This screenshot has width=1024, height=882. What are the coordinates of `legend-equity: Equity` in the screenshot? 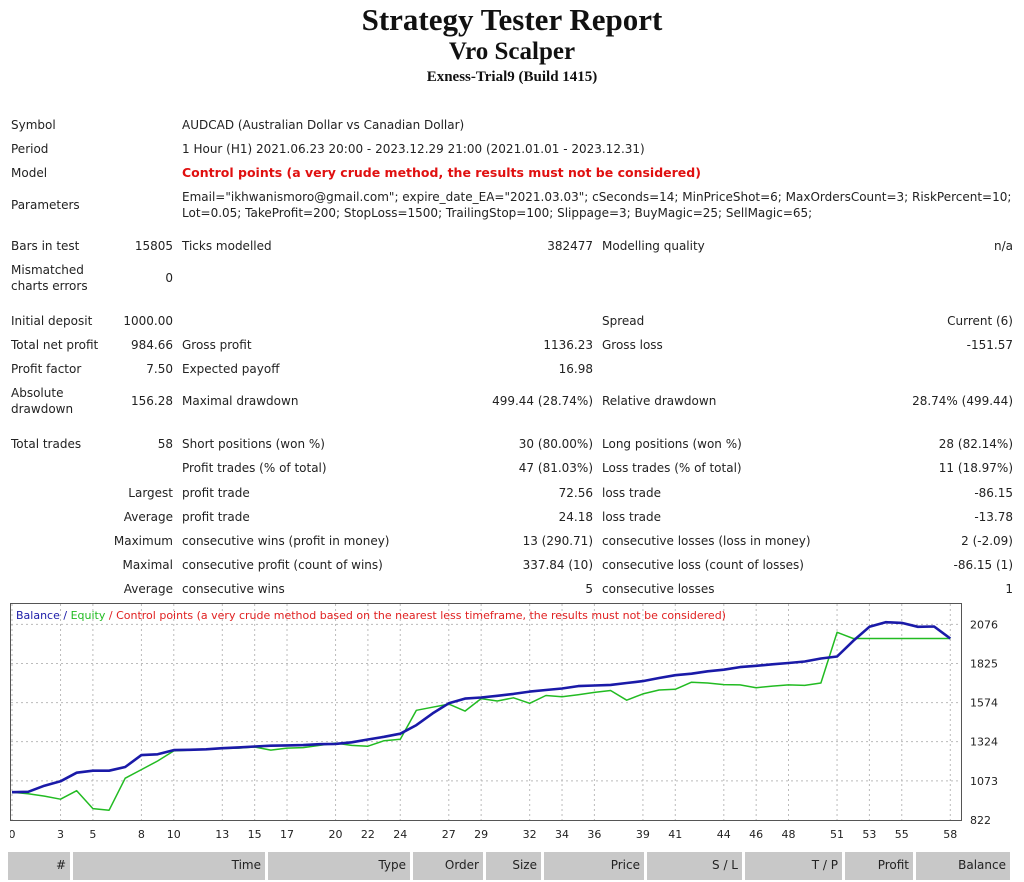 It's located at (88, 615).